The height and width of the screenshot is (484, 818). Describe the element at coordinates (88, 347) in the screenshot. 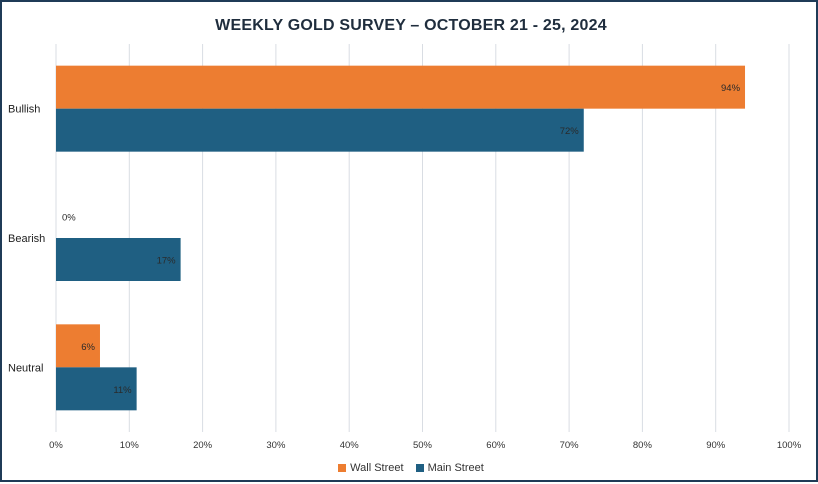

I see `data-label-wall-street-neutral: 6%` at that location.